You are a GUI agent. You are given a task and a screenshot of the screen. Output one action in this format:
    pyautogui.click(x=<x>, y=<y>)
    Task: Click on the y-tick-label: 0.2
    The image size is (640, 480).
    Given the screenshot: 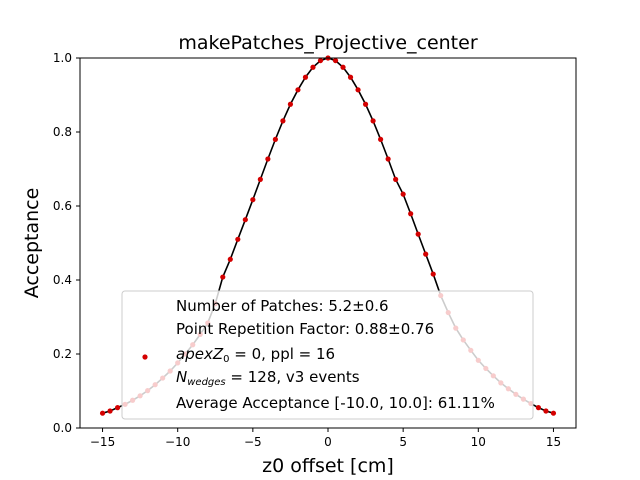 What is the action you would take?
    pyautogui.click(x=62, y=354)
    